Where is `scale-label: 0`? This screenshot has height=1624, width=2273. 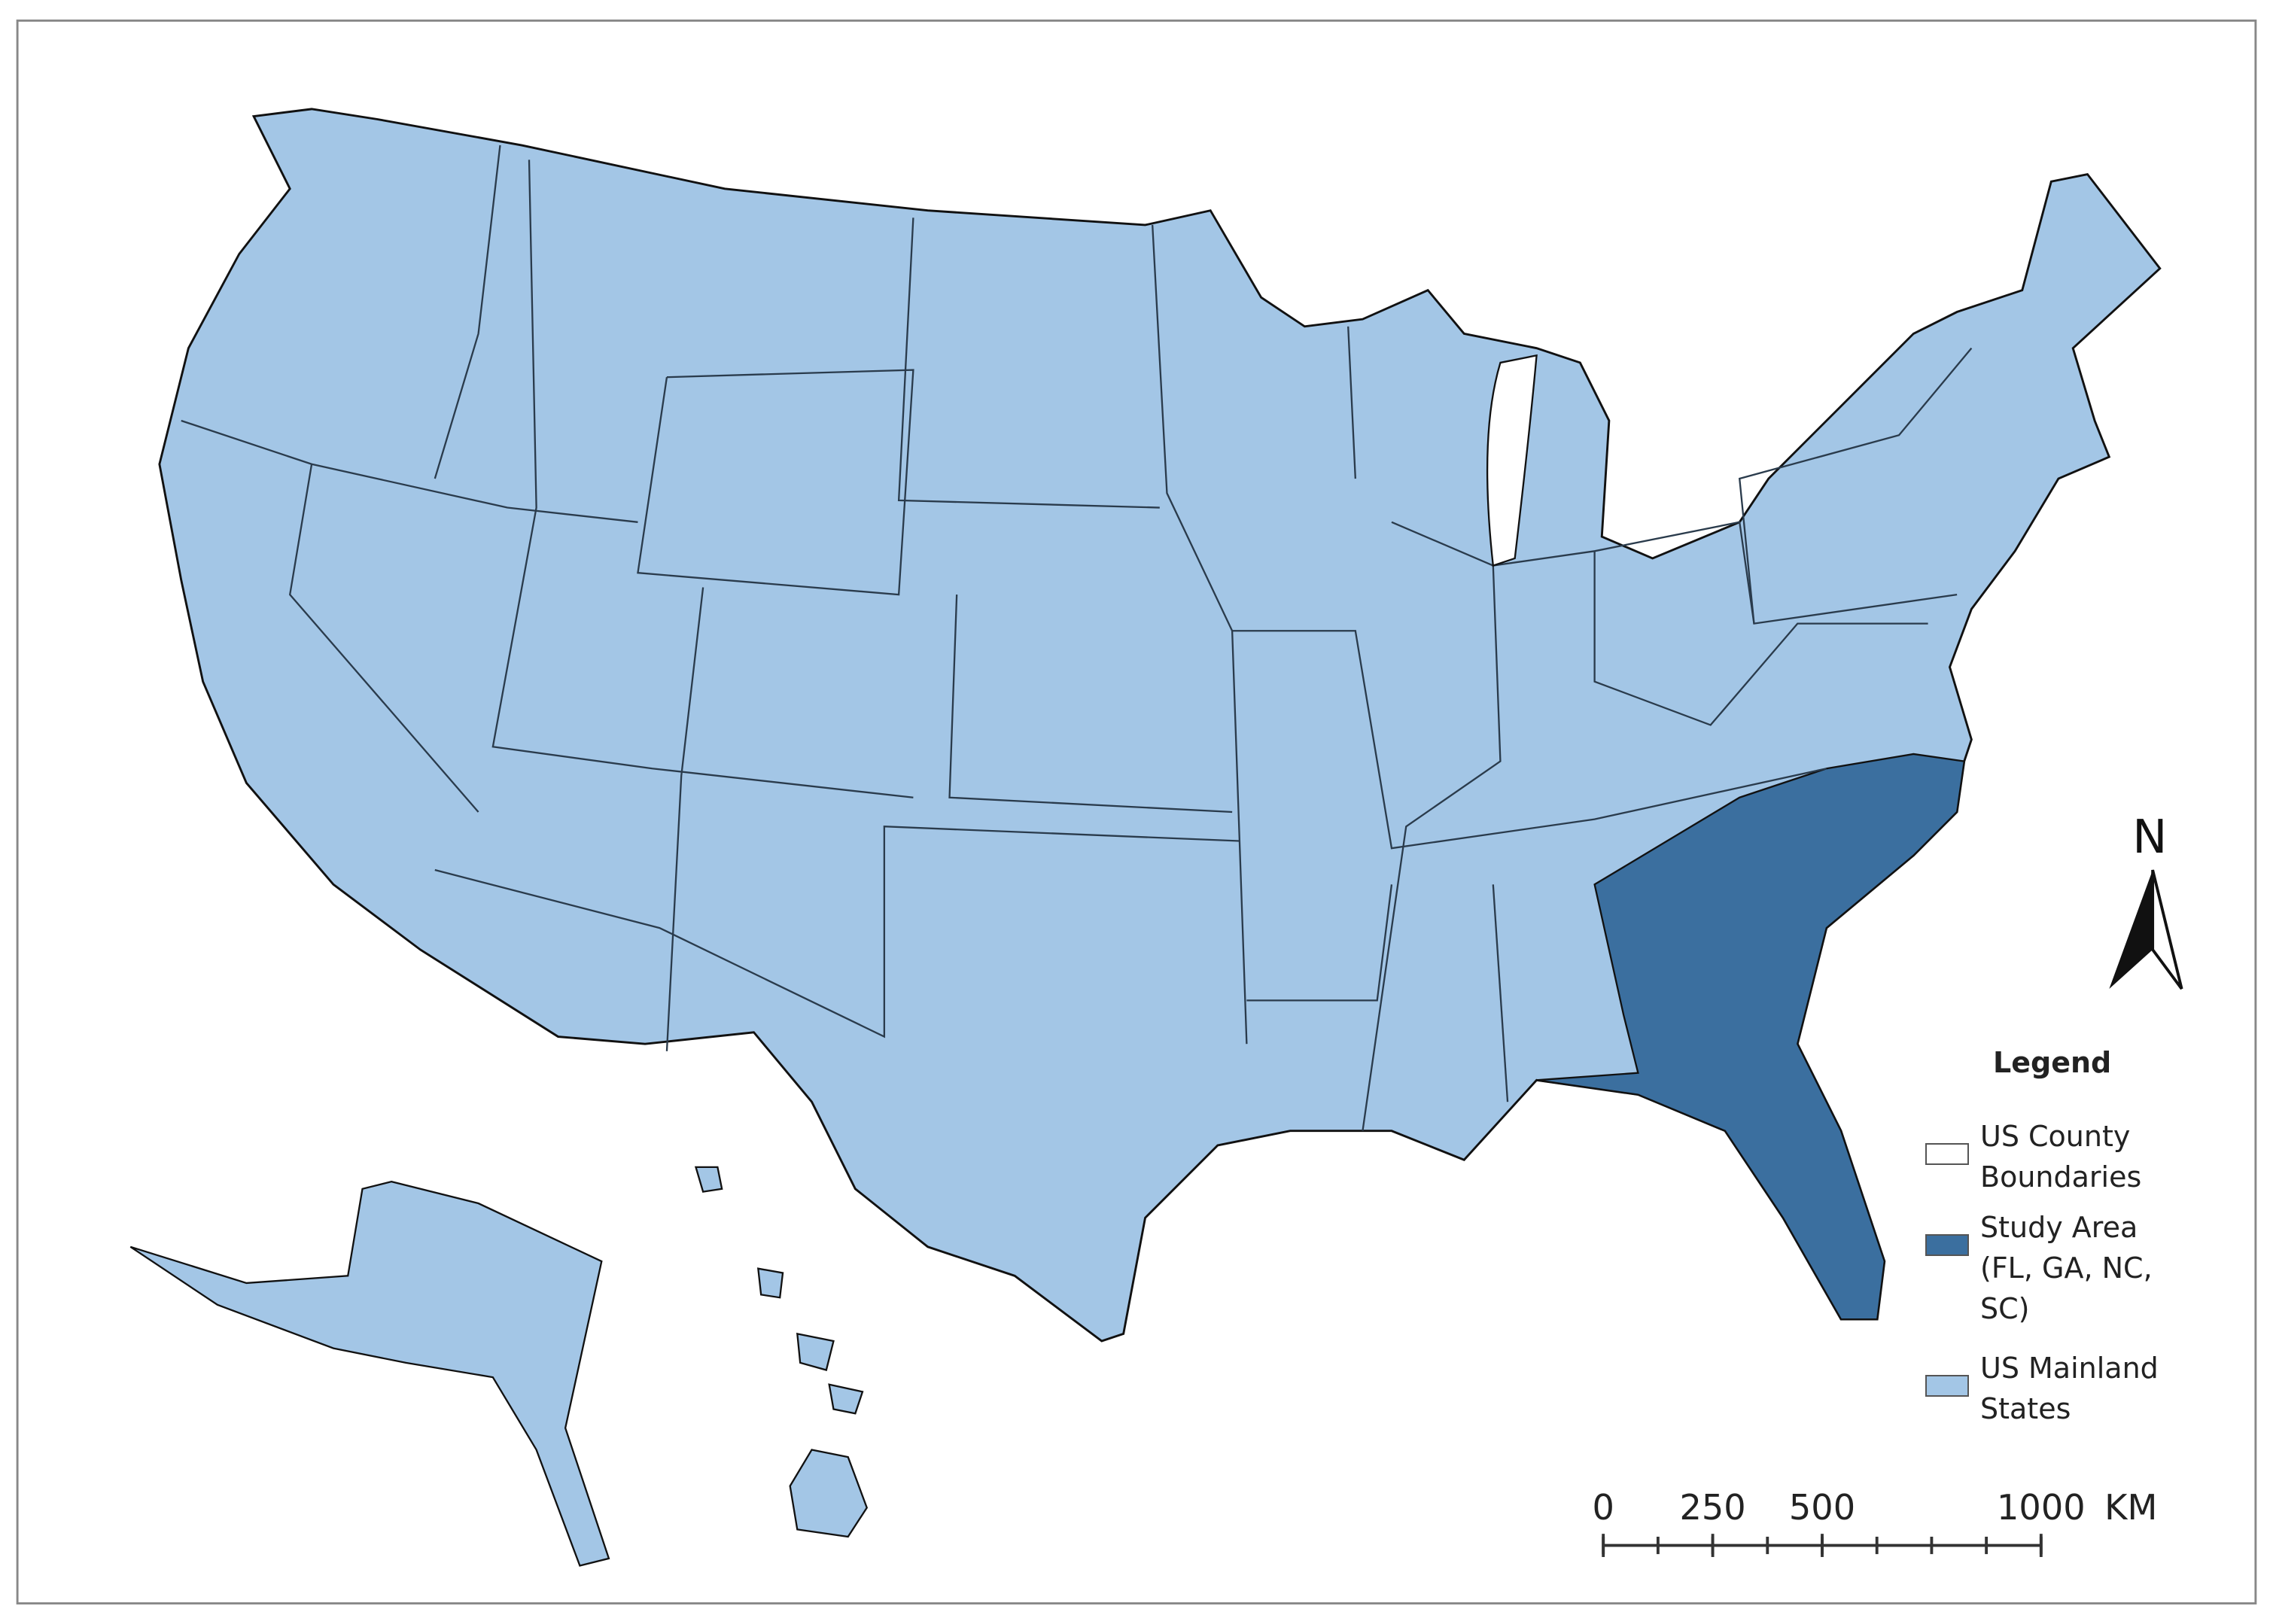 scale-label: 0 is located at coordinates (1603, 1507).